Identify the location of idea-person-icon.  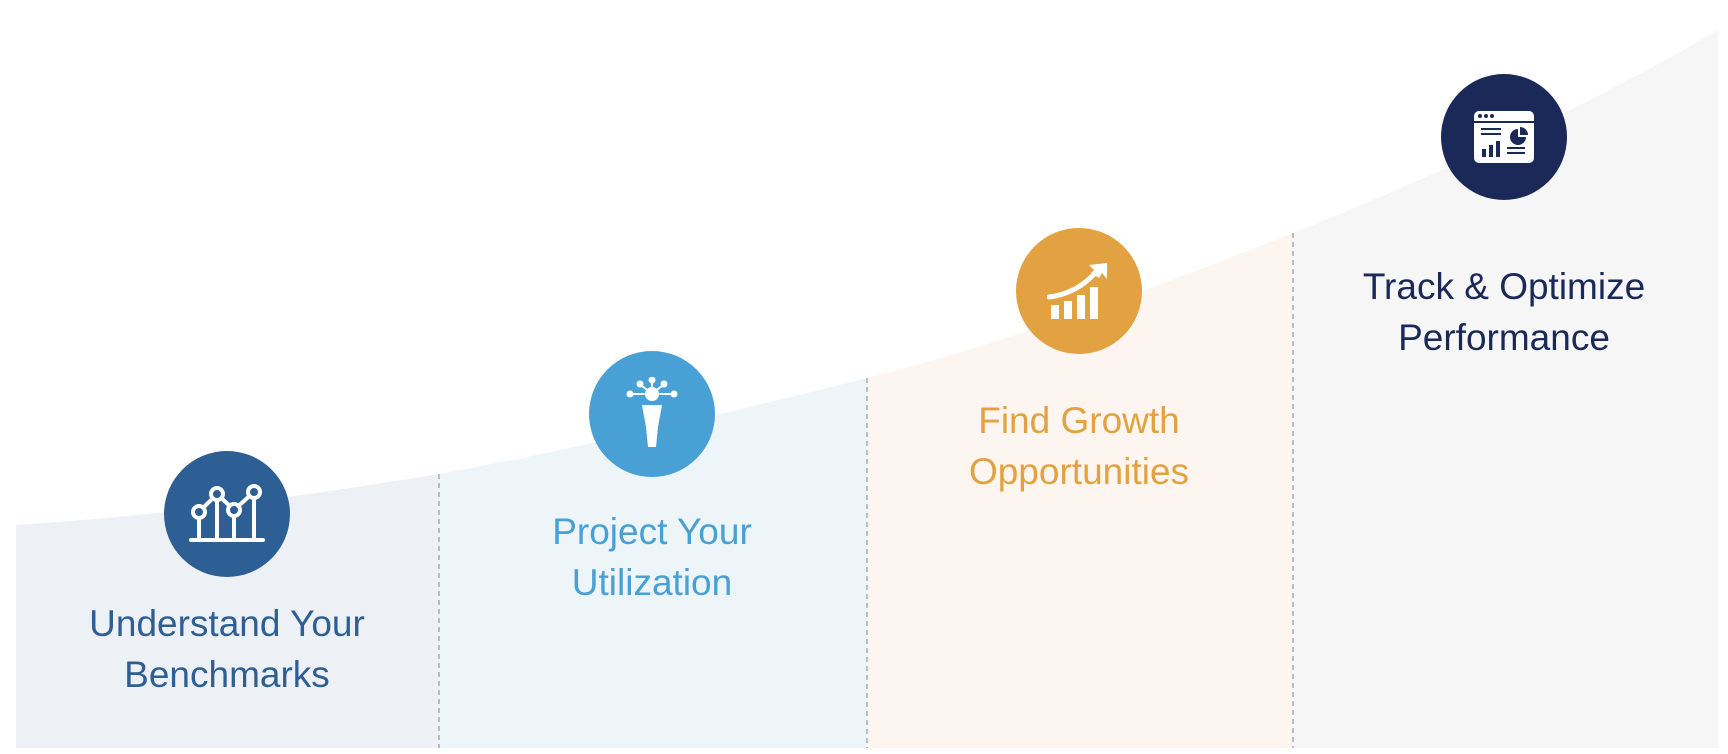
(652, 412).